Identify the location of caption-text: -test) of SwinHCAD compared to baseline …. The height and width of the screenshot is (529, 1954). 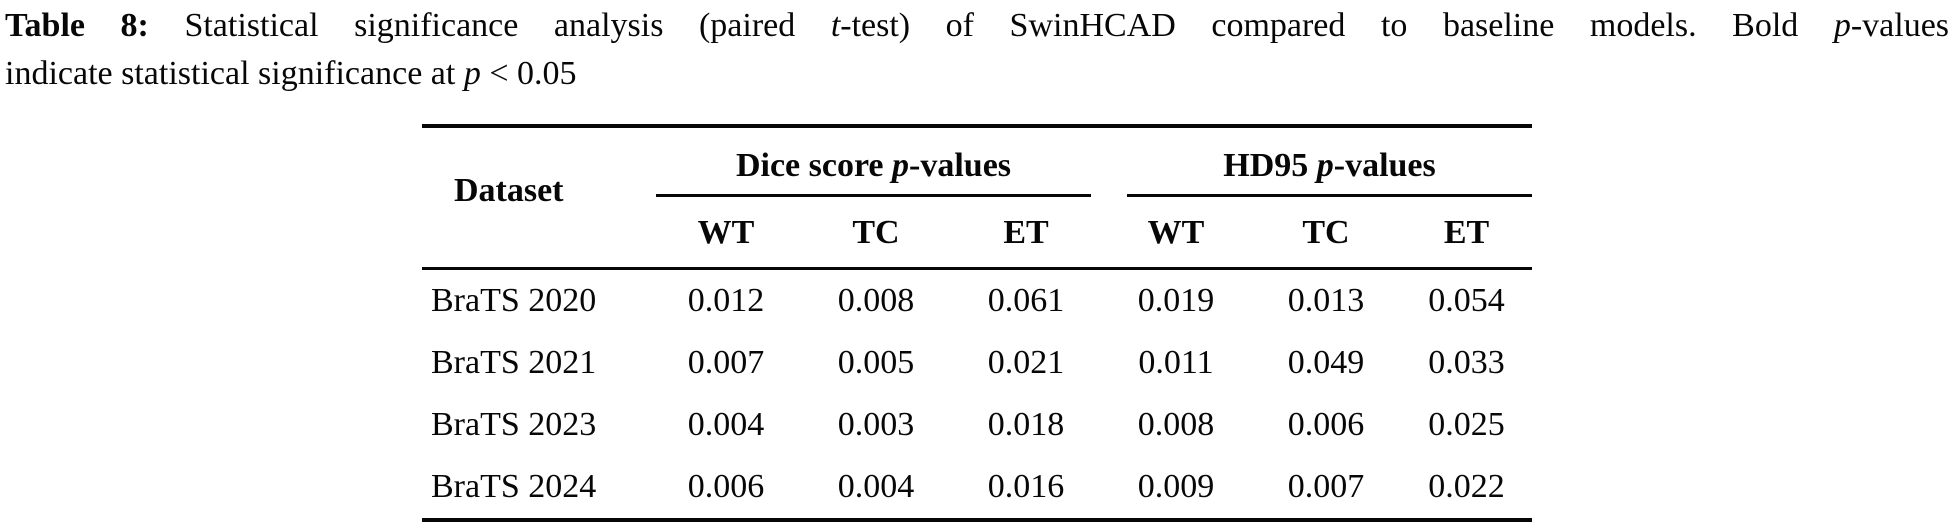
(1337, 25).